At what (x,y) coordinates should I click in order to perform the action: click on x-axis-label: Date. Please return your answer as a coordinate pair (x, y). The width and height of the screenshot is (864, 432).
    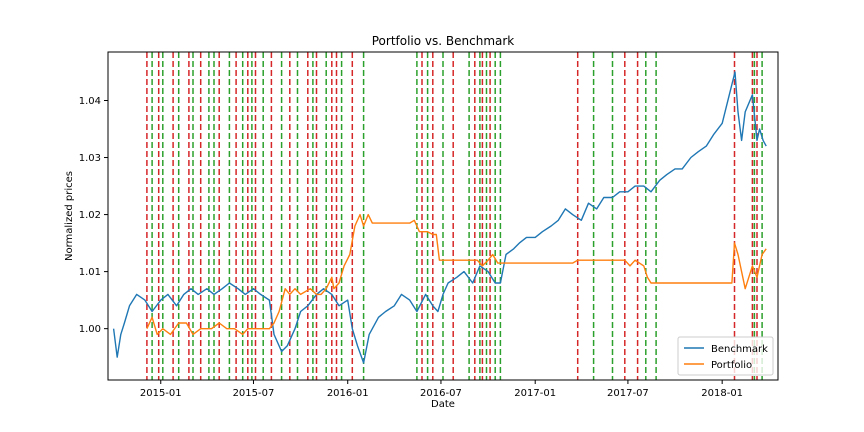
    Looking at the image, I should click on (443, 404).